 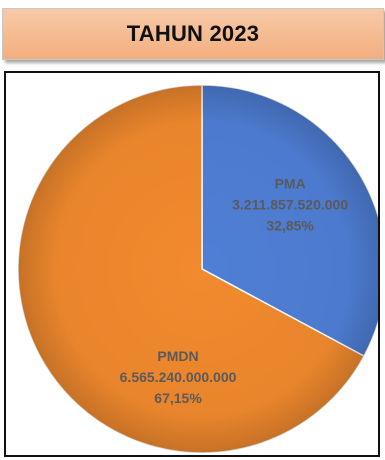 I want to click on chart-title: TAHUN 2023, so click(x=193, y=33).